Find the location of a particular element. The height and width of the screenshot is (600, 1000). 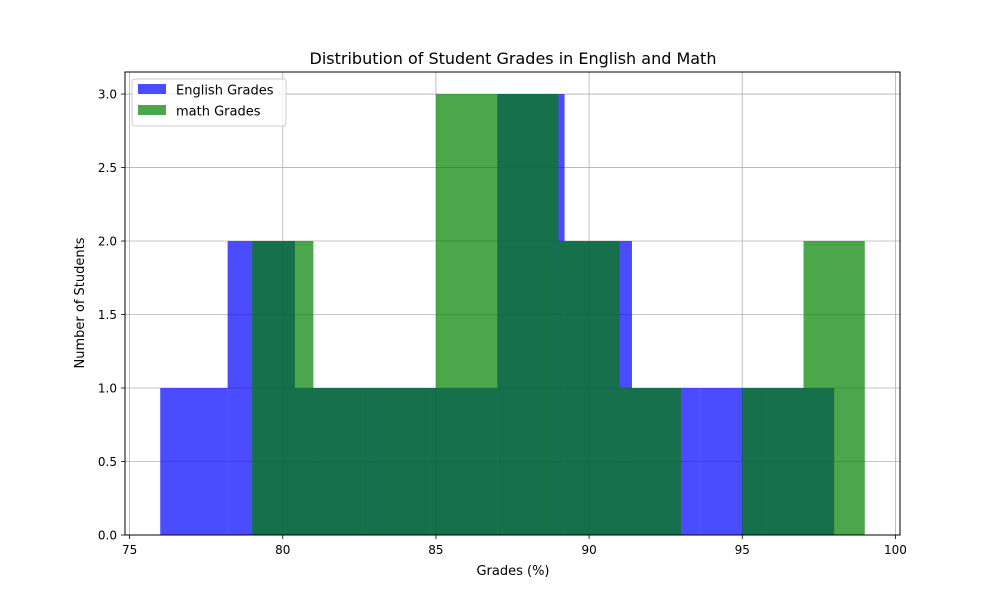

legend-frame is located at coordinates (209, 102).